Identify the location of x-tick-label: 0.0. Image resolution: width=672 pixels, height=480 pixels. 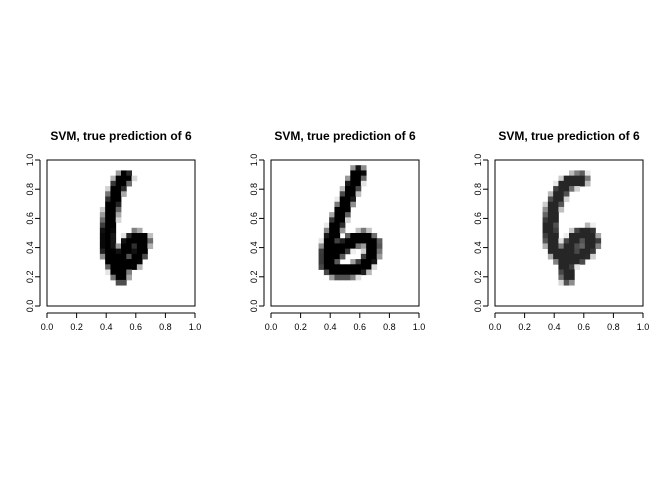
(47, 327).